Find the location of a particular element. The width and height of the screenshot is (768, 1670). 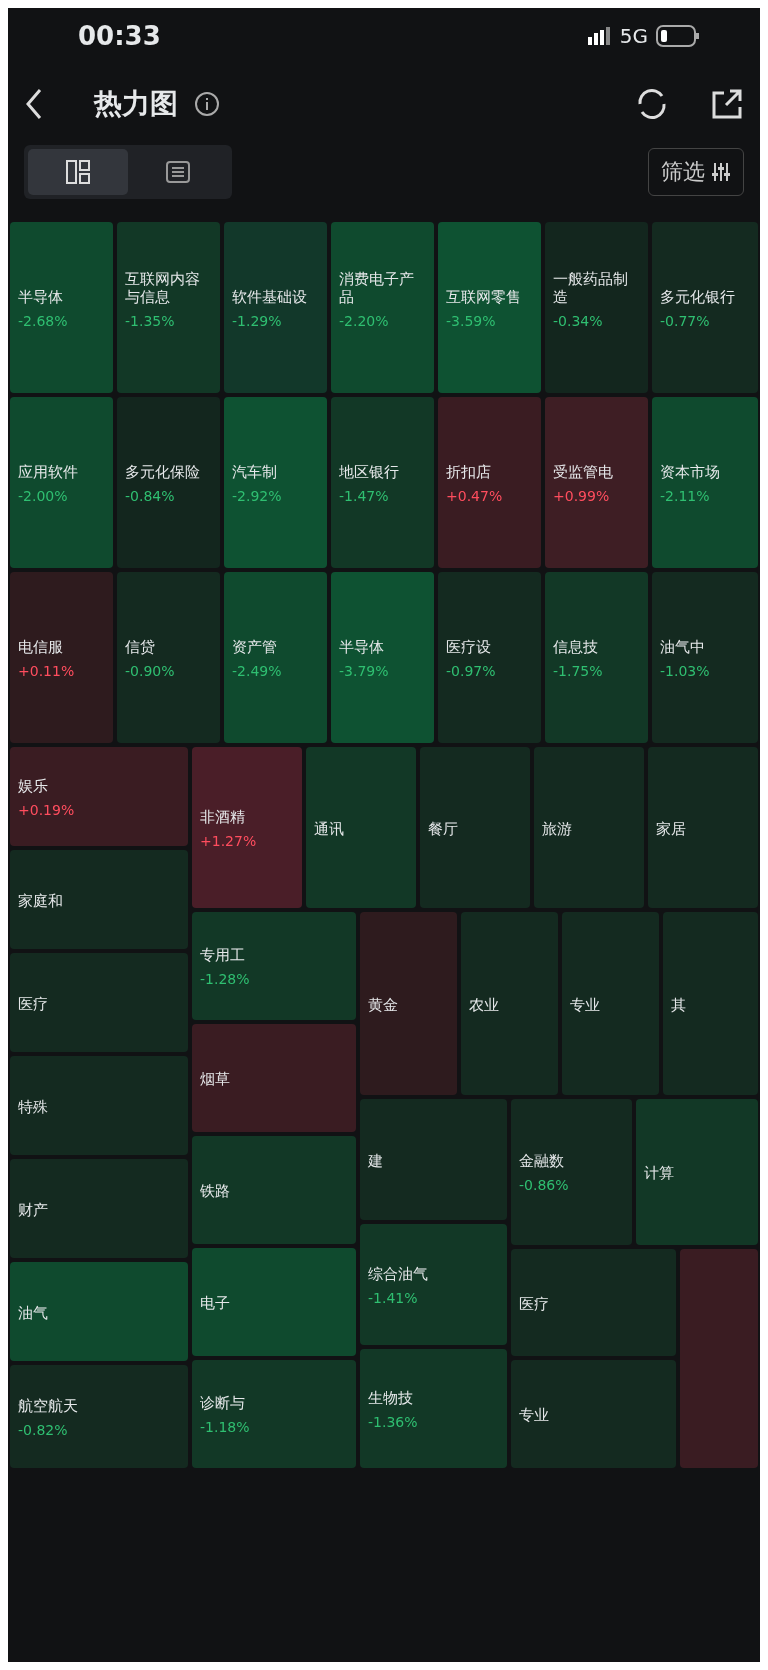

text: 5G is located at coordinates (633, 36).